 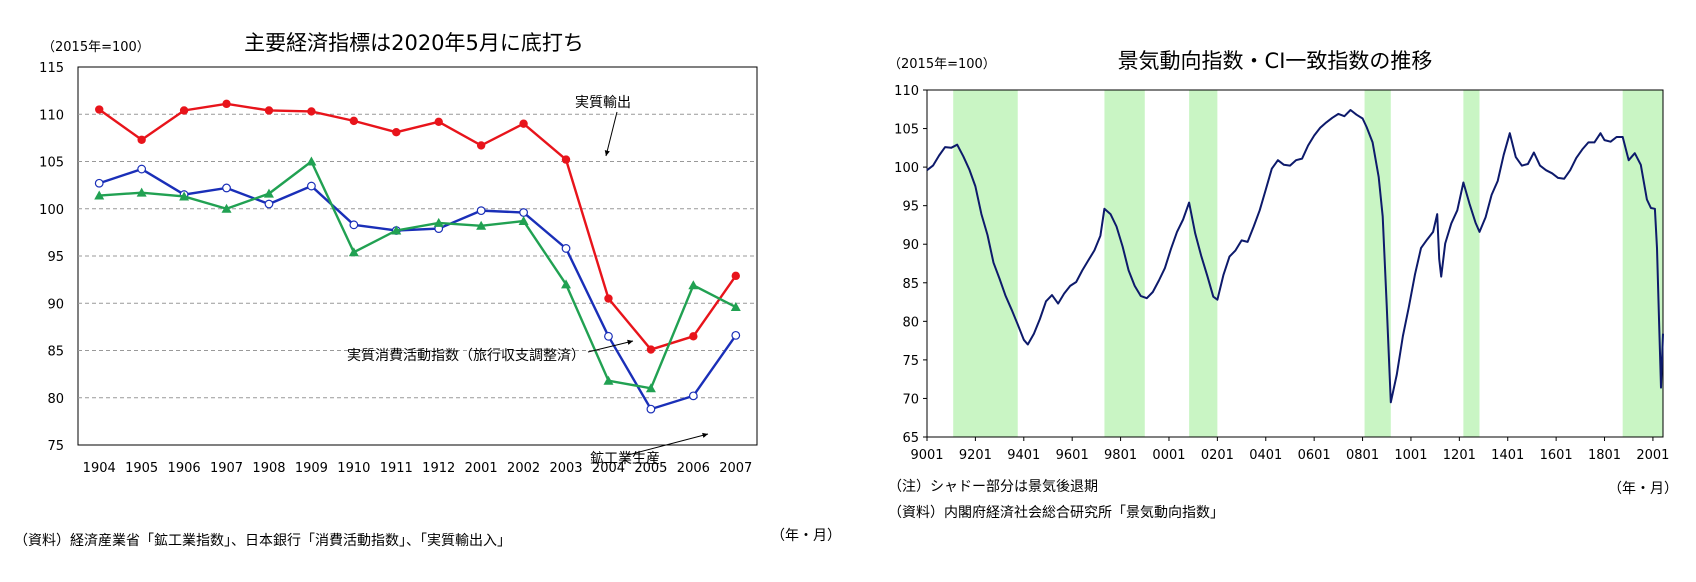 I want to click on right-chart-title: 景気動向指数・CI一致指数の推移, so click(x=1275, y=61).